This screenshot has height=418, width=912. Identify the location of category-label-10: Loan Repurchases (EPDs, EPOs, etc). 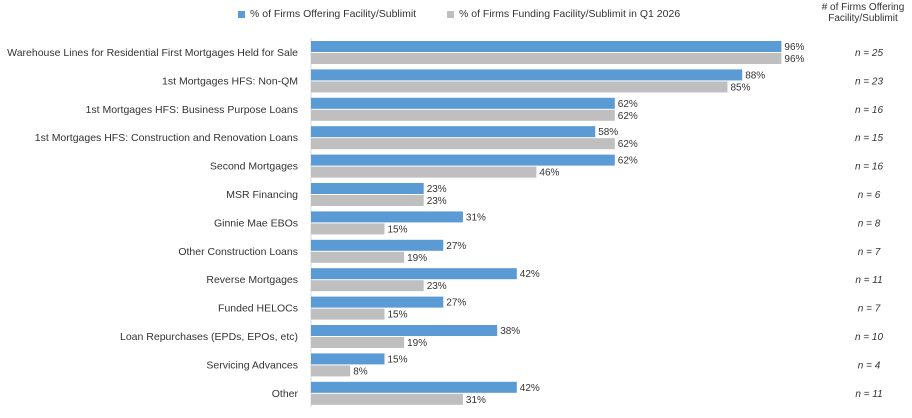
(209, 337).